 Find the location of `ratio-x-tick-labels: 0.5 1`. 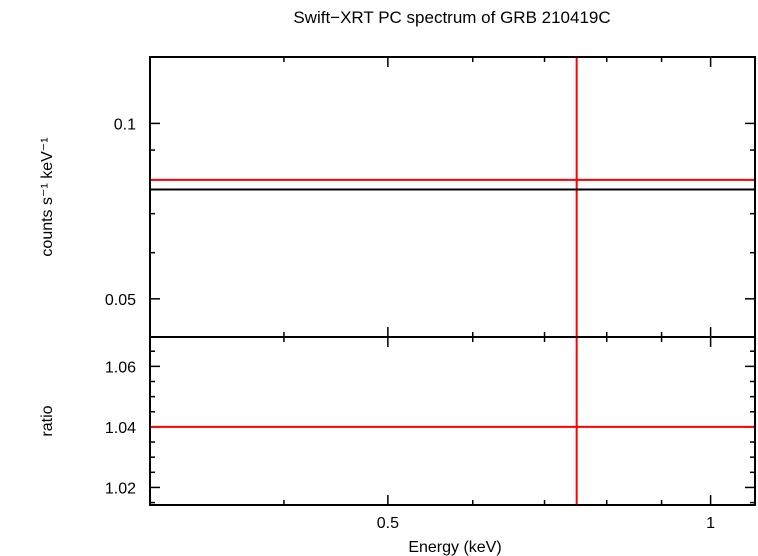

ratio-x-tick-labels: 0.5 1 is located at coordinates (546, 523).